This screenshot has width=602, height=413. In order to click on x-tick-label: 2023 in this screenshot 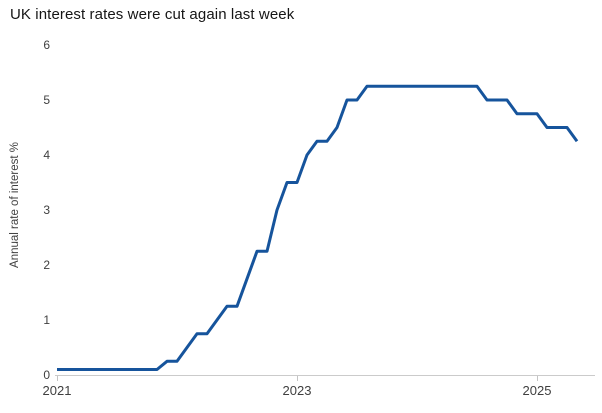, I will do `click(297, 390)`.